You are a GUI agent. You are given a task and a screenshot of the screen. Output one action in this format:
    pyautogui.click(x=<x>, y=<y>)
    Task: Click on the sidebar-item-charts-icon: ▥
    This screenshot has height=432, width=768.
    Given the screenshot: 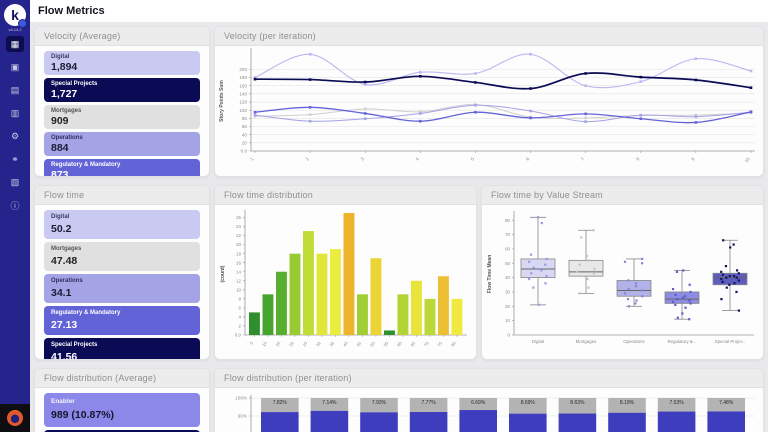 What is the action you would take?
    pyautogui.click(x=15, y=112)
    